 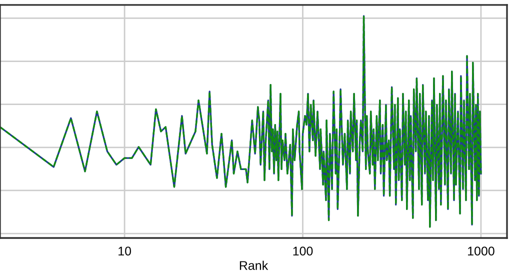 I want to click on x-tick-label: 100, so click(x=303, y=251).